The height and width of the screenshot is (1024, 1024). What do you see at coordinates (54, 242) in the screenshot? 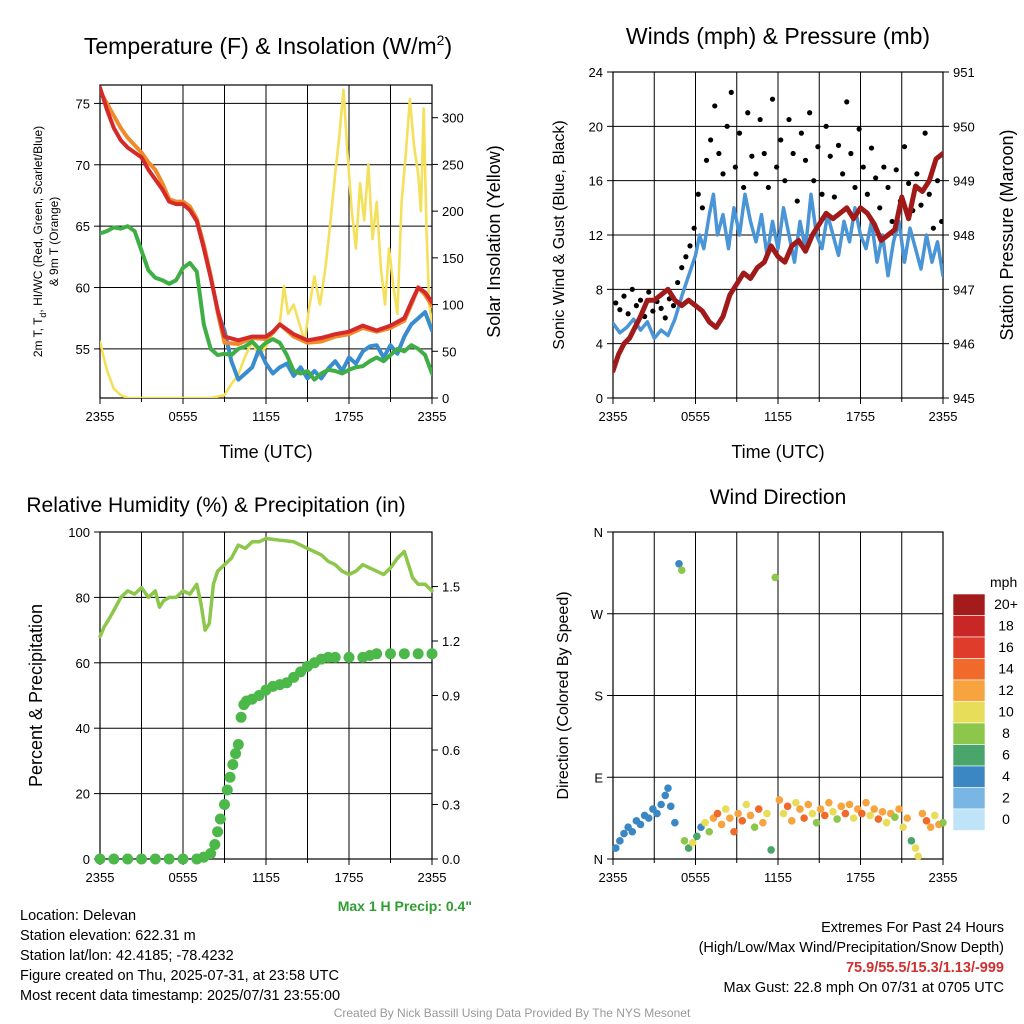
I see `y-axis-label-line2: & 9m T (Orange)` at bounding box center [54, 242].